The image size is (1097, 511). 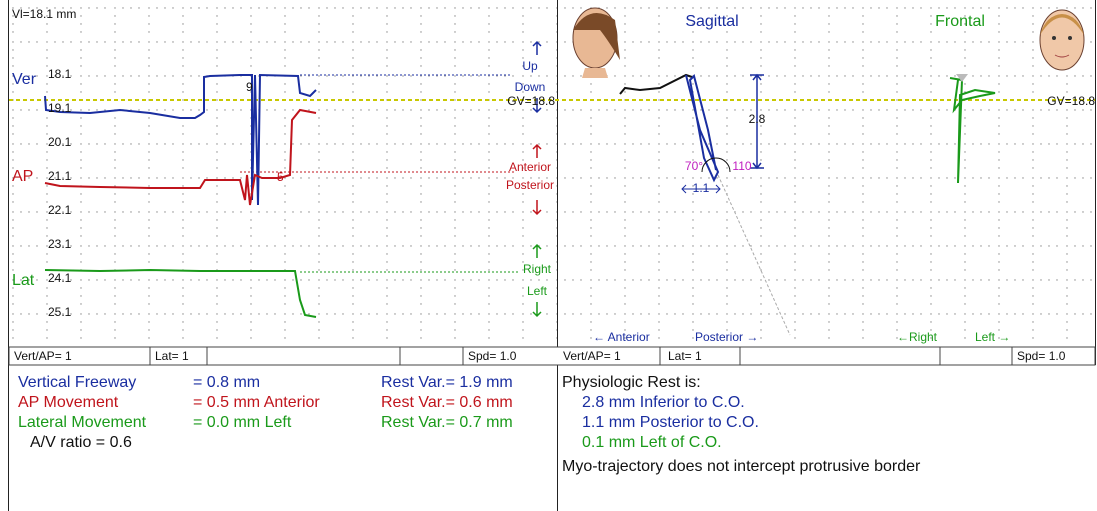 I want to click on sagittal-loop, so click(x=702, y=128).